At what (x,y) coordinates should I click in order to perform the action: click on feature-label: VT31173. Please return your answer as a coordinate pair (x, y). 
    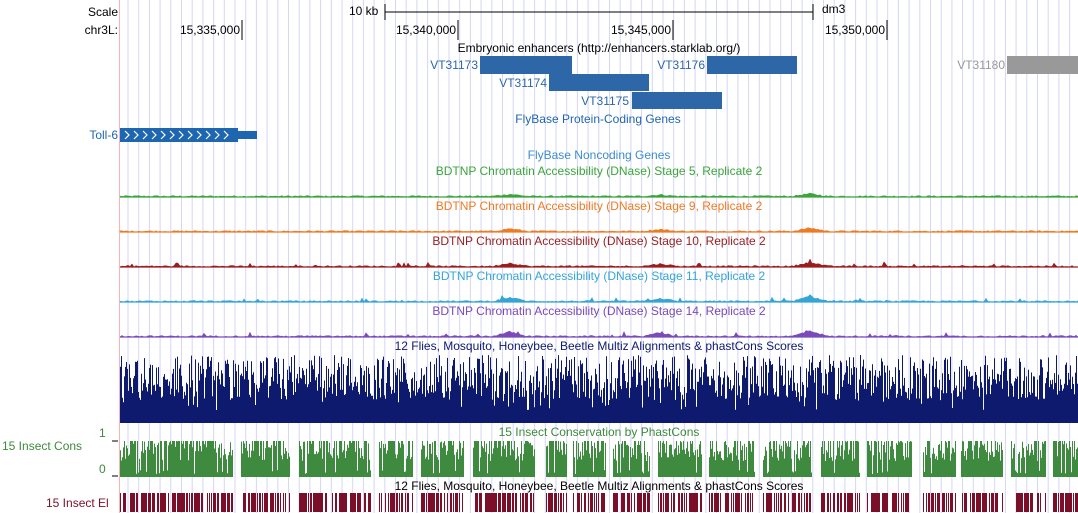
    Looking at the image, I should click on (454, 65).